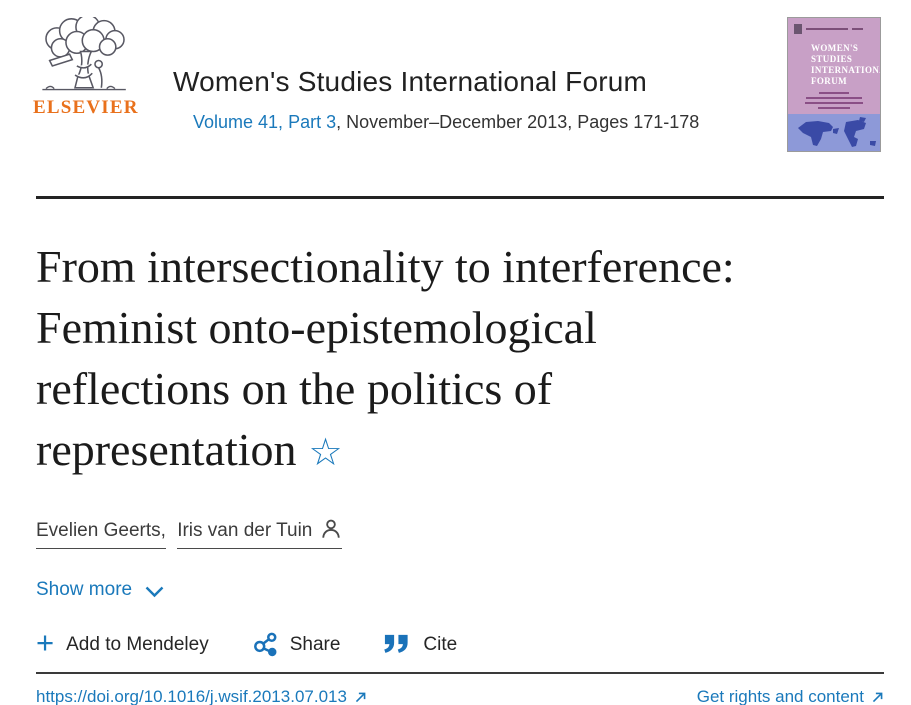 Image resolution: width=911 pixels, height=705 pixels. I want to click on article-title-line: representation ☆, so click(455, 451).